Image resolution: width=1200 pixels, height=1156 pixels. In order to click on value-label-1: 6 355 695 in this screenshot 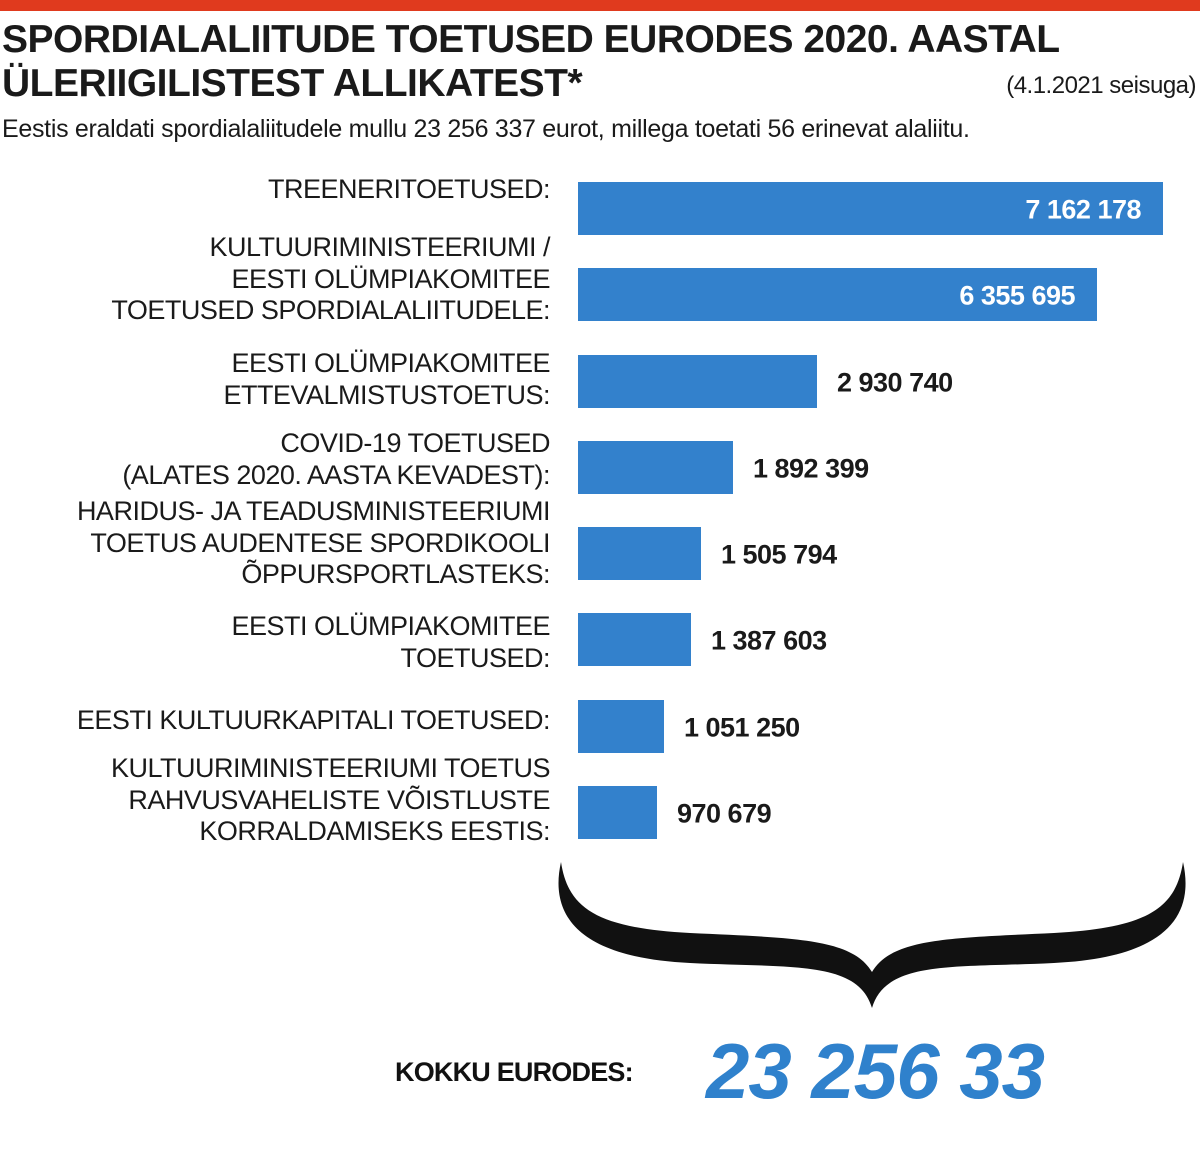, I will do `click(1017, 296)`.